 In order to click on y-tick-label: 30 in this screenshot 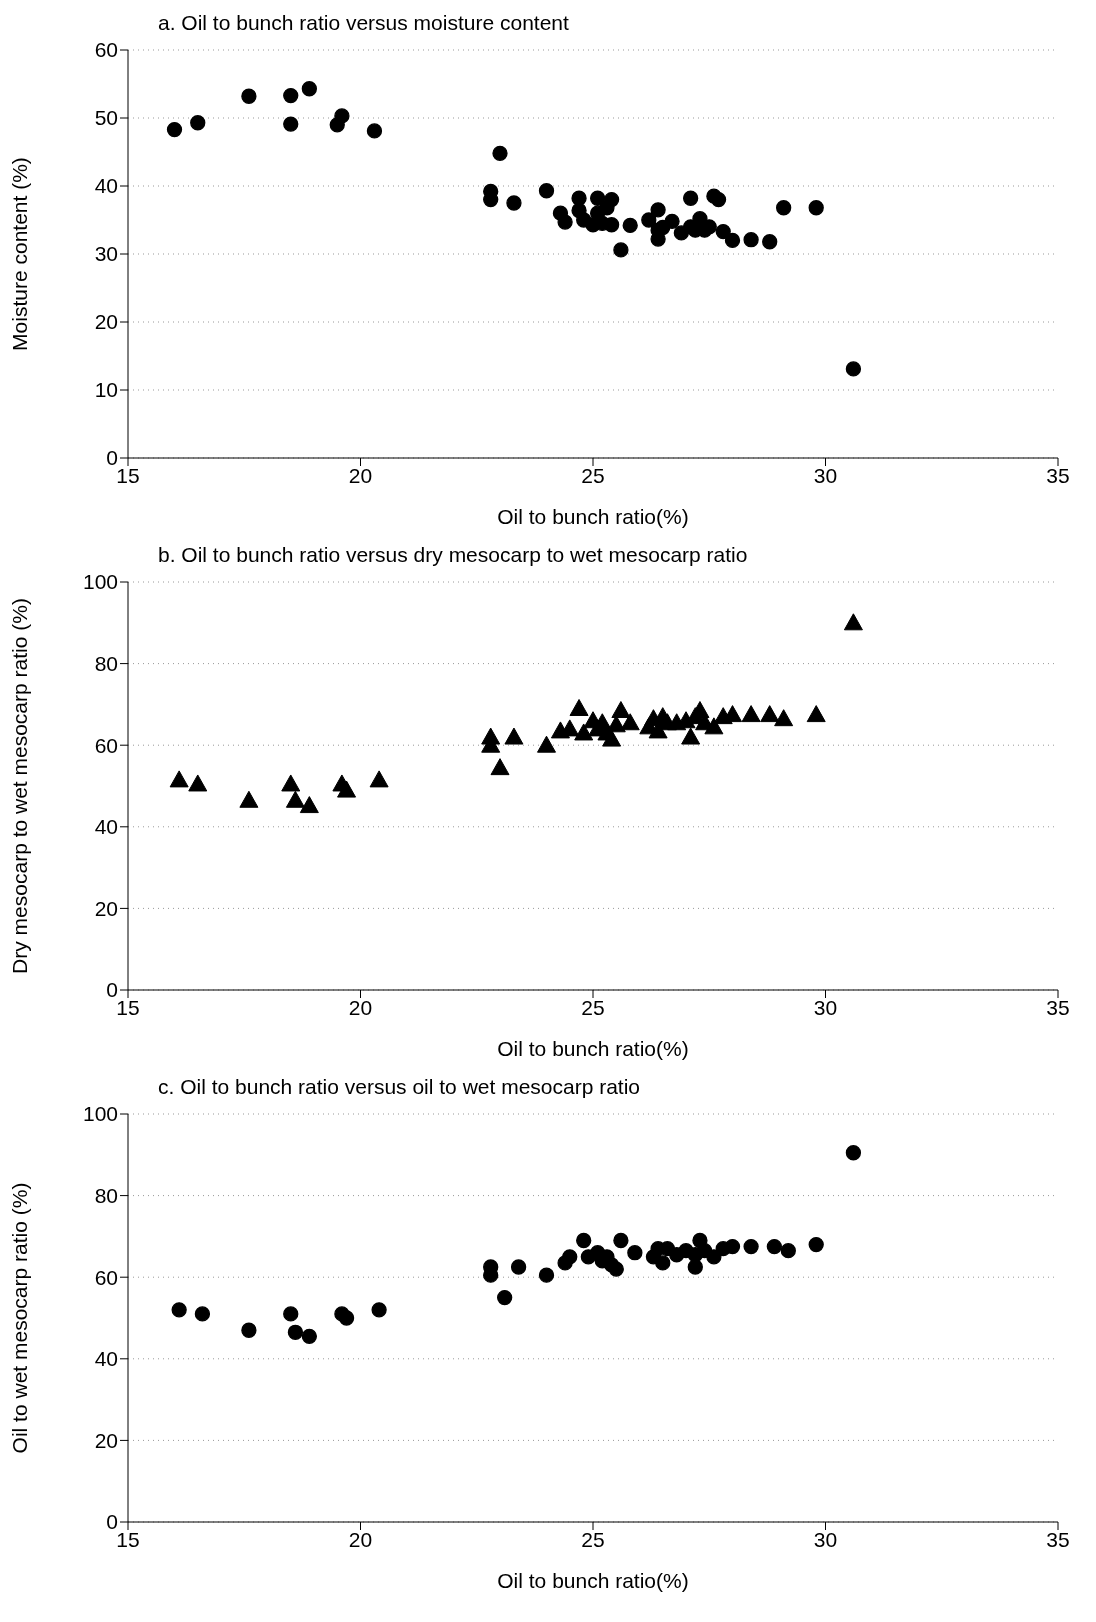, I will do `click(106, 254)`.